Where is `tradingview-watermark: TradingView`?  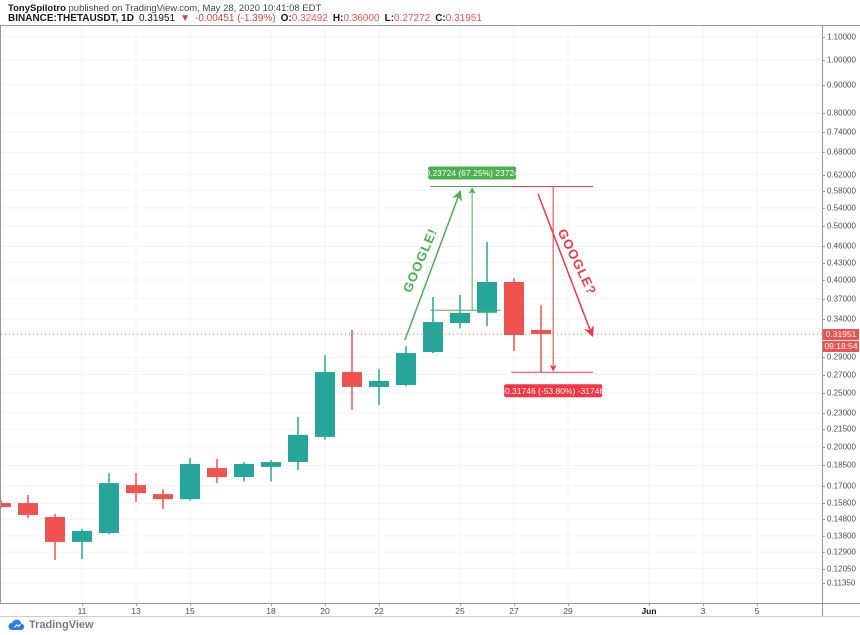
tradingview-watermark: TradingView is located at coordinates (51, 625).